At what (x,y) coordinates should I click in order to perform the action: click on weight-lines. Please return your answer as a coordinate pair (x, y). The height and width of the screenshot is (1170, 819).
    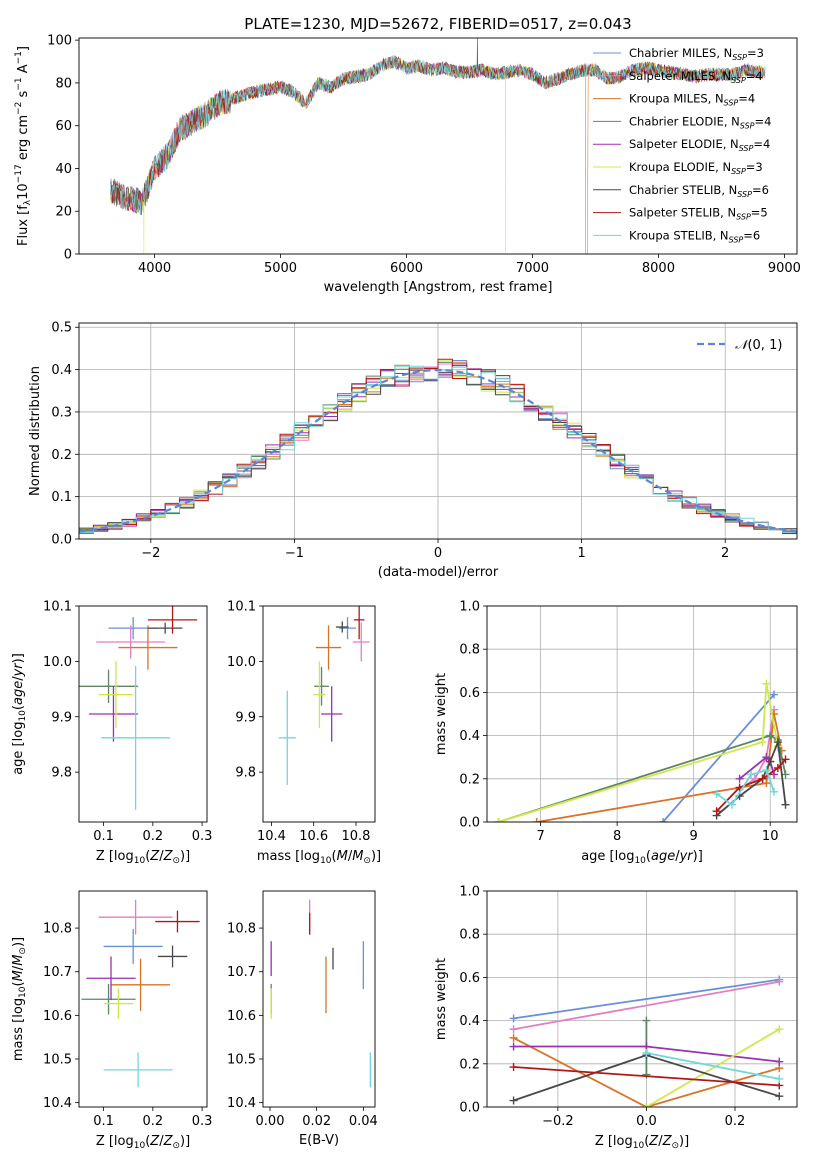
    Looking at the image, I should click on (646, 1041).